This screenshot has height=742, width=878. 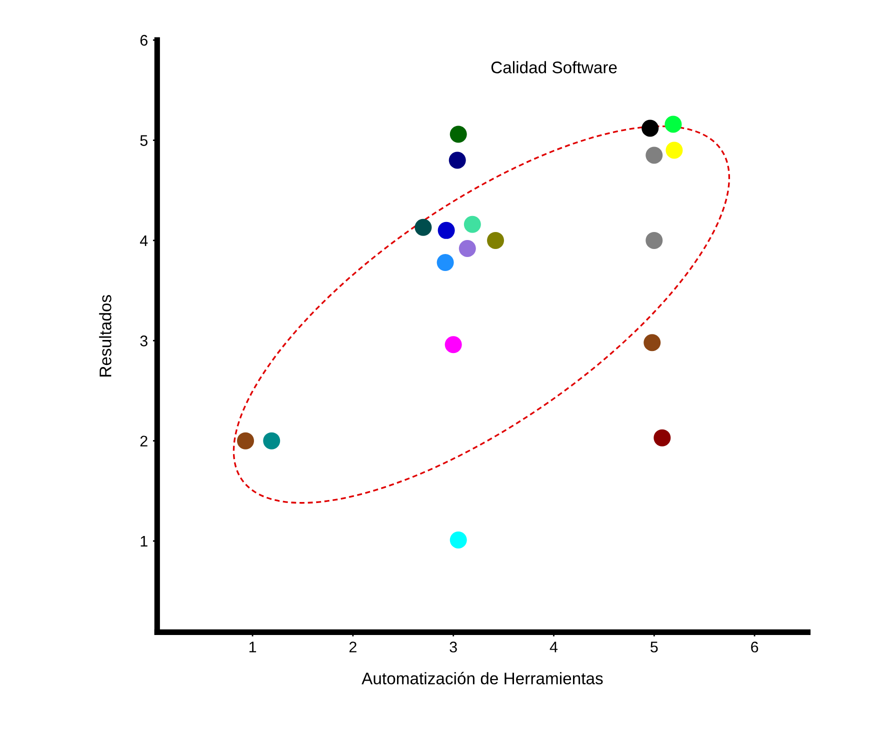 What do you see at coordinates (352, 647) in the screenshot?
I see `x-tick-label: 2` at bounding box center [352, 647].